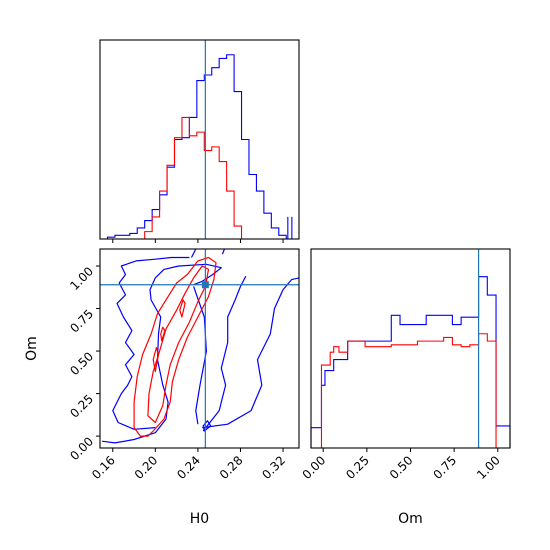  I want to click on om-blue-histogram, so click(410, 362).